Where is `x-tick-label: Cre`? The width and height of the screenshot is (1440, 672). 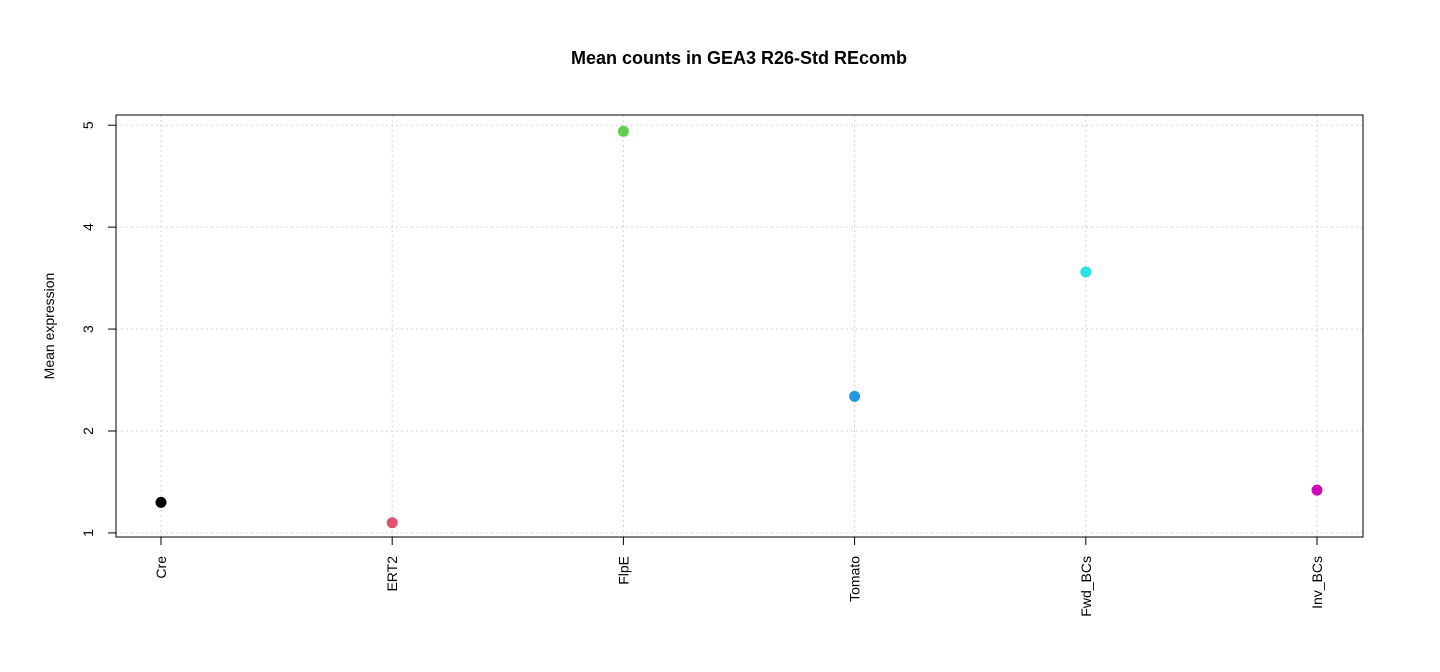 x-tick-label: Cre is located at coordinates (161, 567).